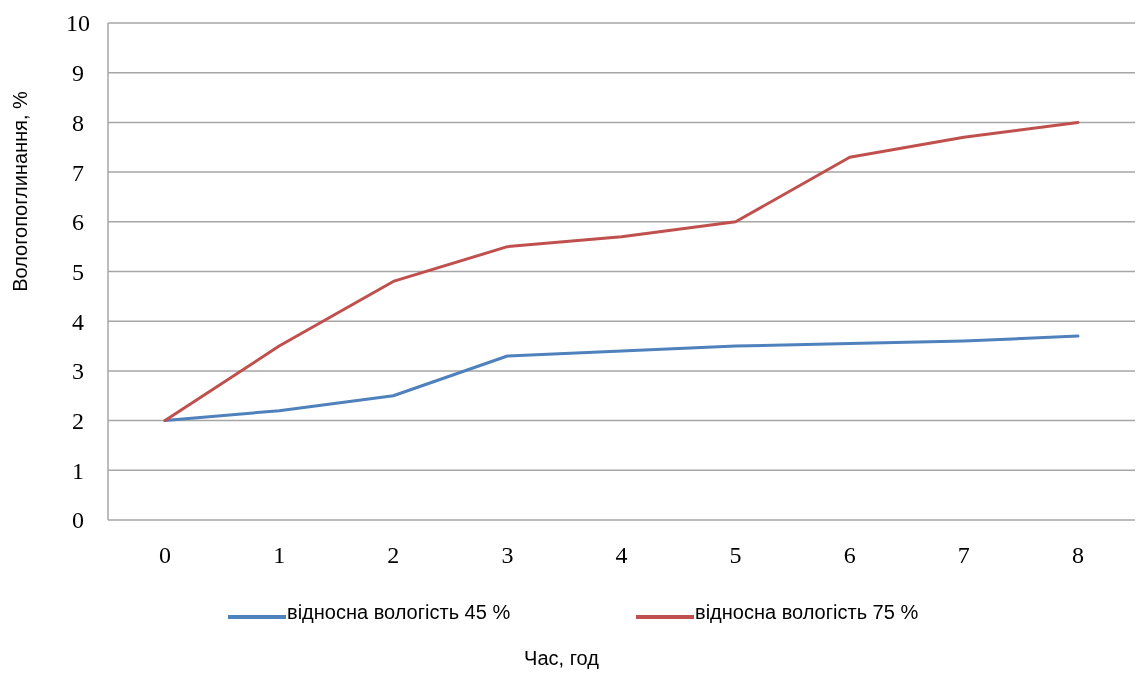 Image resolution: width=1145 pixels, height=679 pixels. I want to click on x-tick-label: 2, so click(393, 555).